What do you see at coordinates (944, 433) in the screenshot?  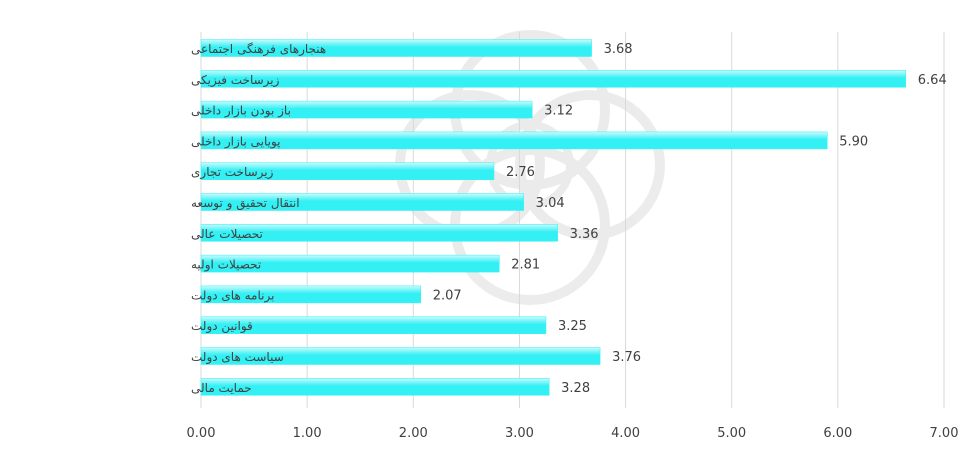 I see `x-tick-label: 7.00` at bounding box center [944, 433].